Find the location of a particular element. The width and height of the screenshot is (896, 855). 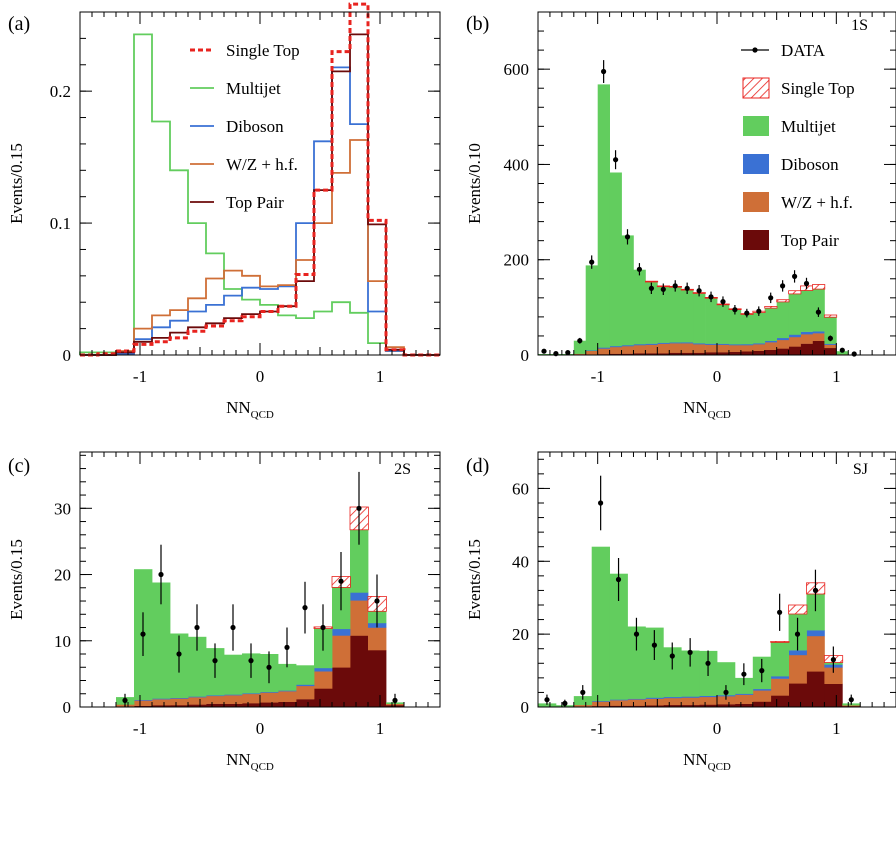

panel-d-tag: SJ is located at coordinates (860, 469).